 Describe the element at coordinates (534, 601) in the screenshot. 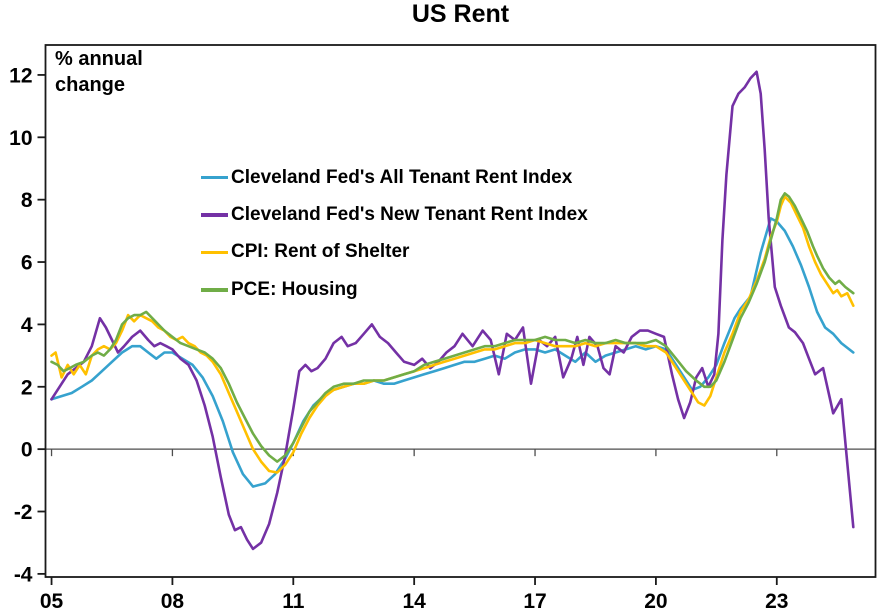

I see `x-tick-label: 17` at that location.